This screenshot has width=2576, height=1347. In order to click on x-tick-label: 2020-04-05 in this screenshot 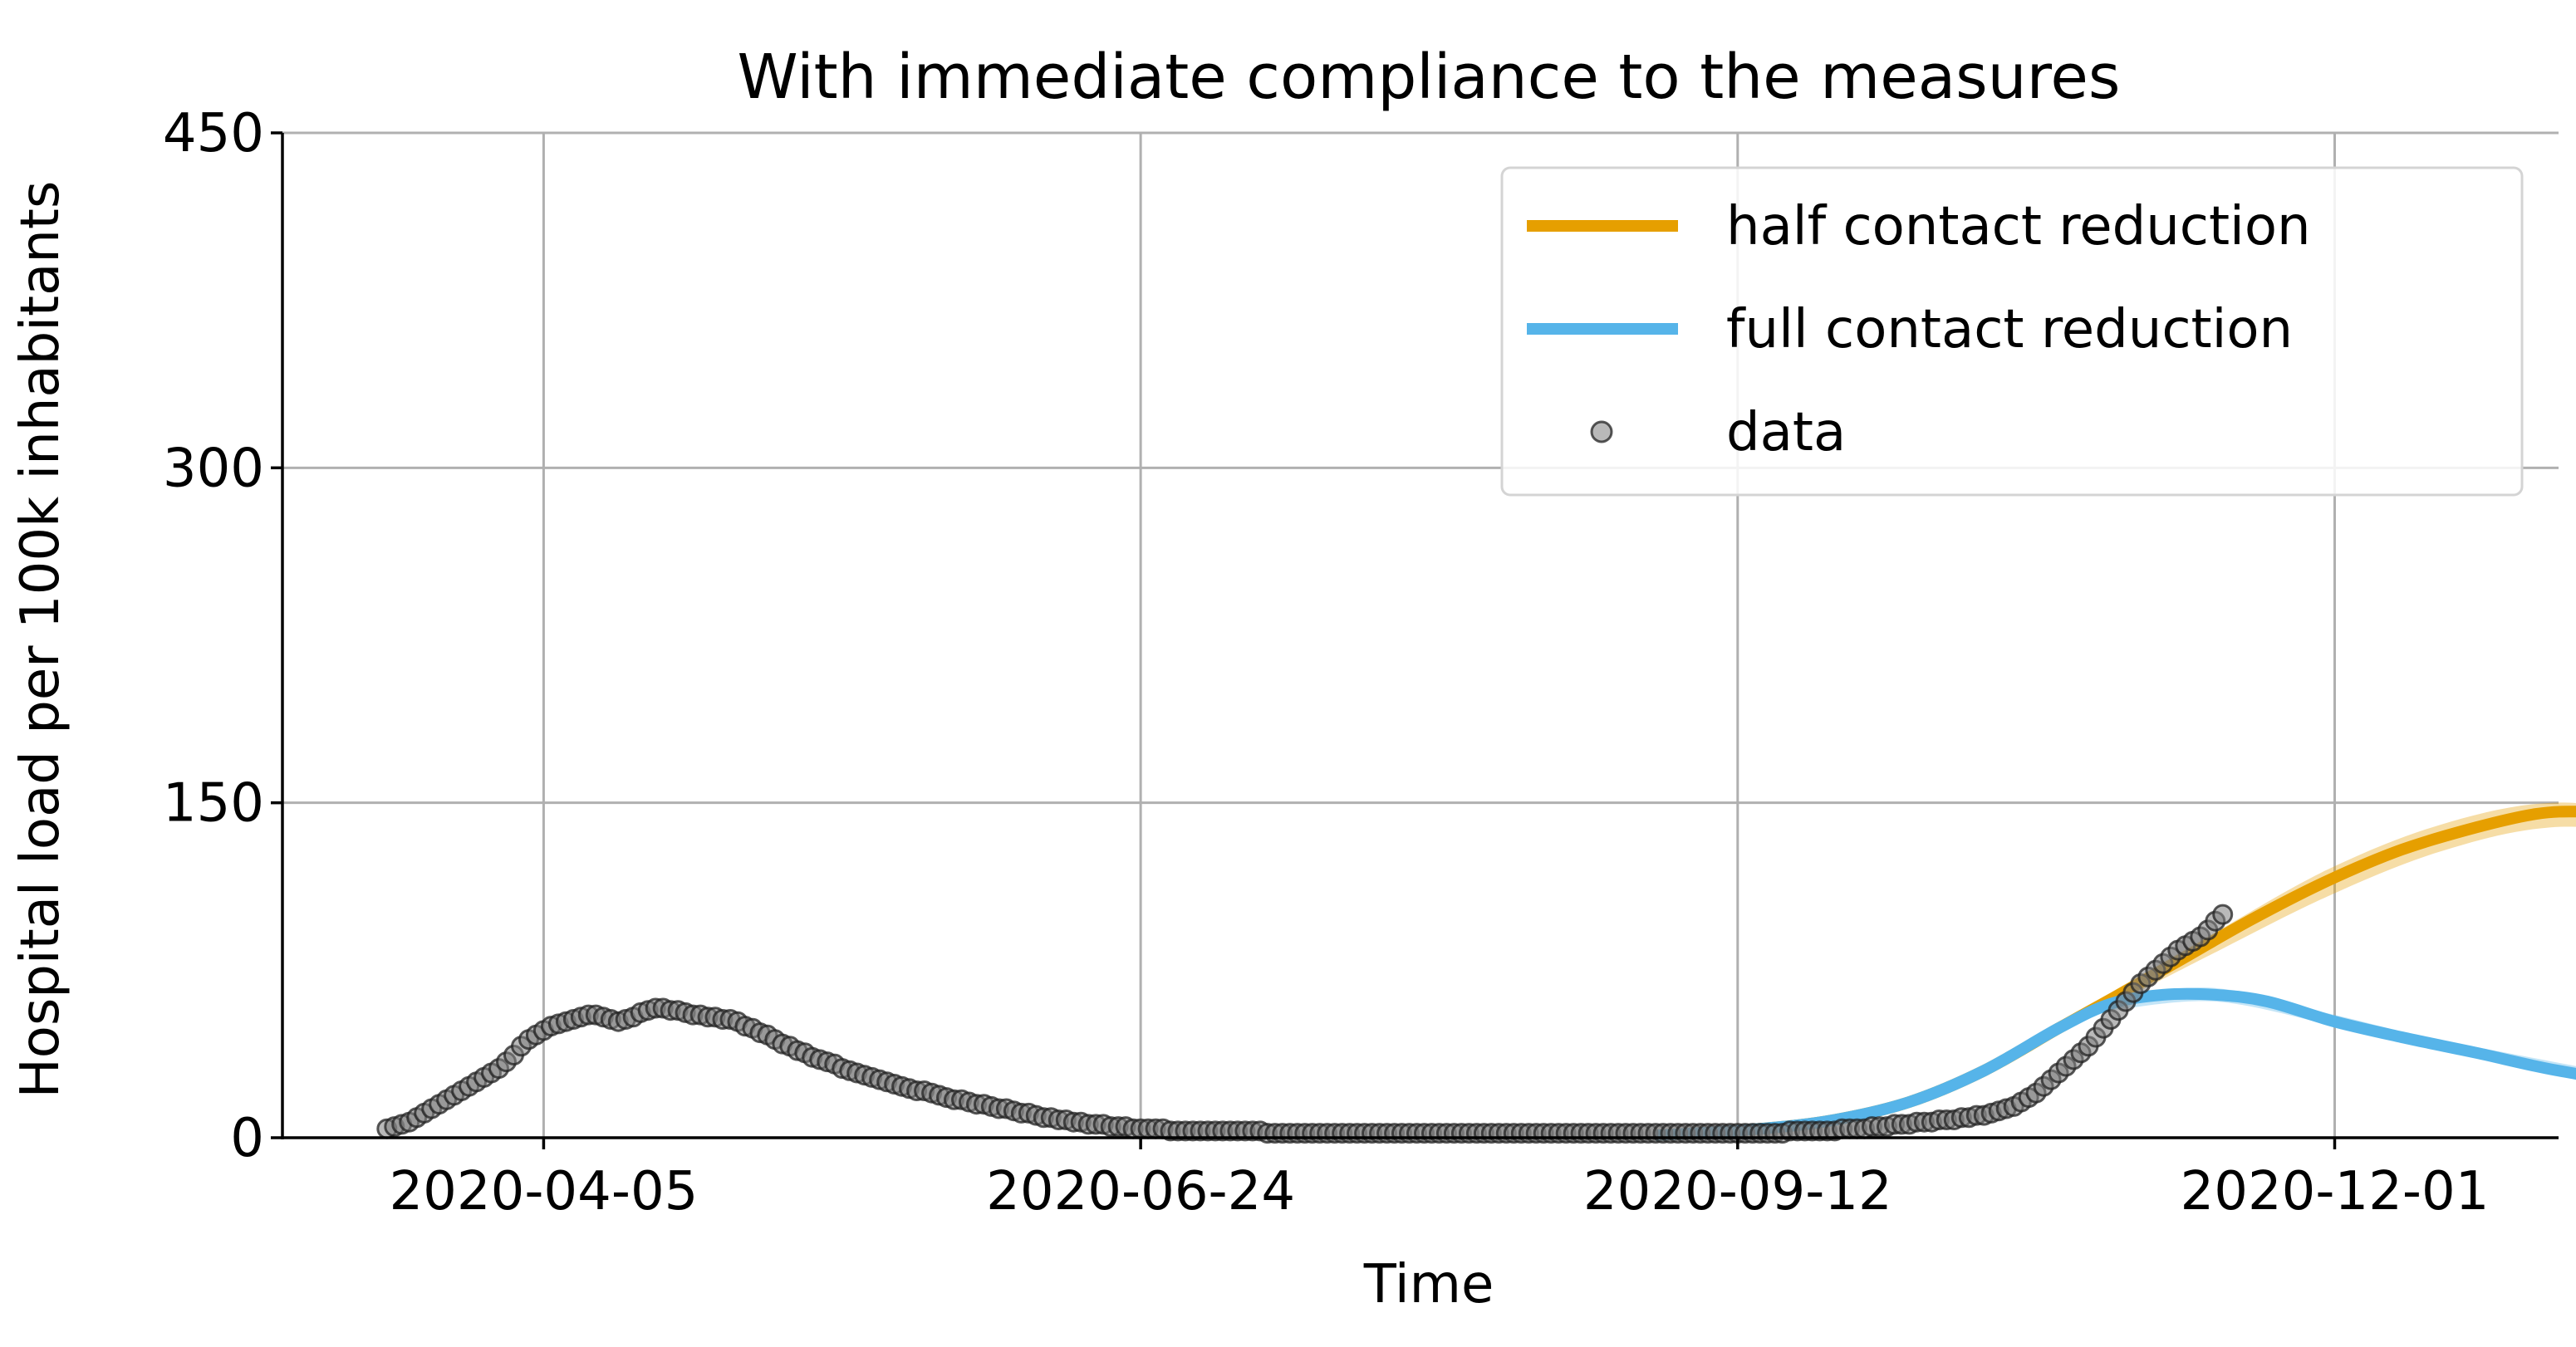, I will do `click(543, 1191)`.